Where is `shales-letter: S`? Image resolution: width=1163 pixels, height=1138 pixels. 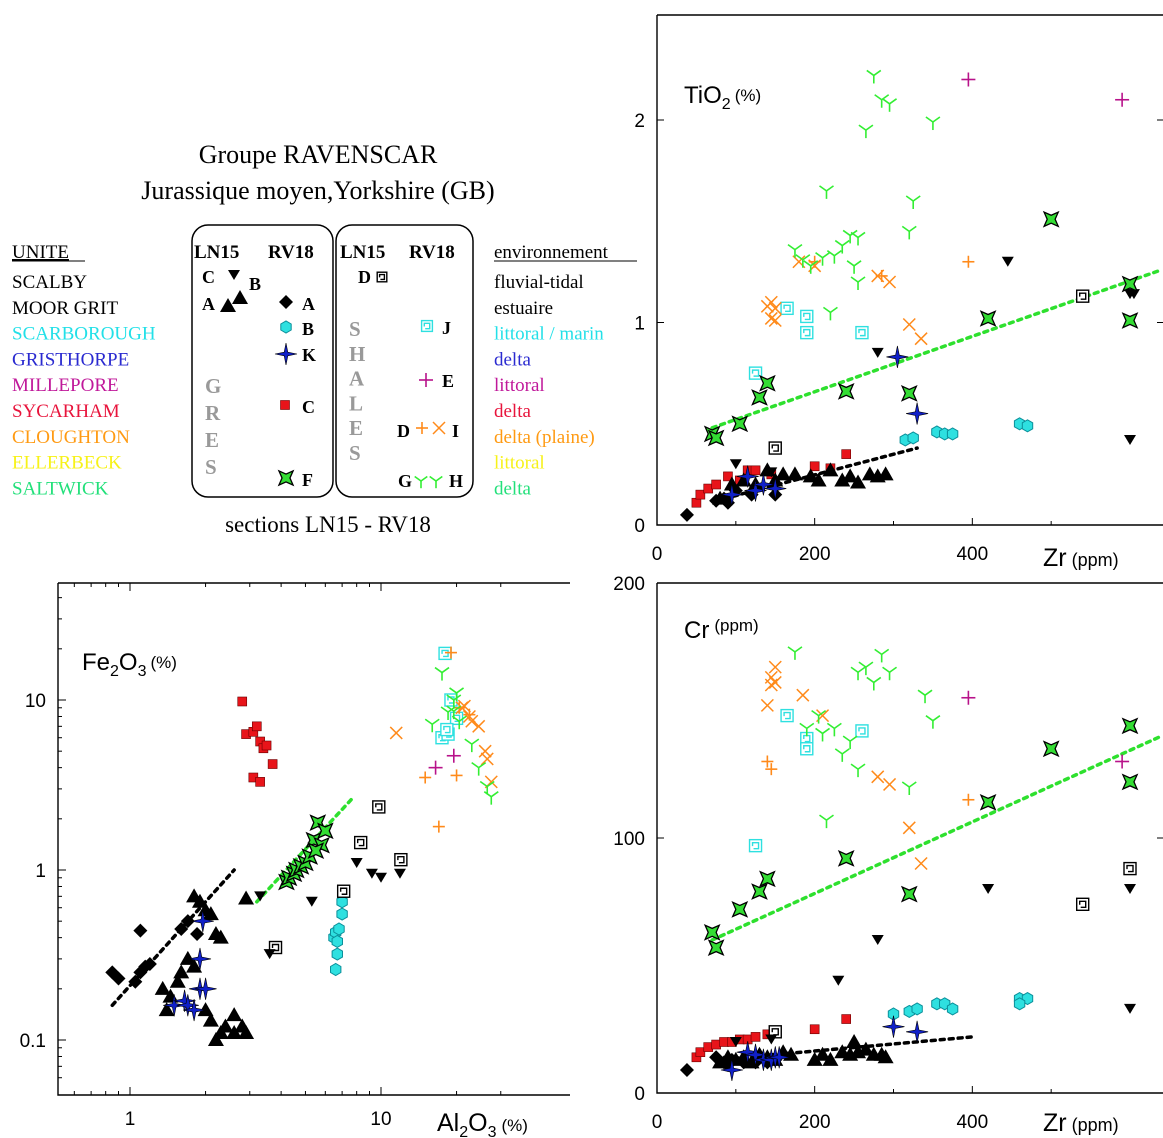
shales-letter: S is located at coordinates (355, 453).